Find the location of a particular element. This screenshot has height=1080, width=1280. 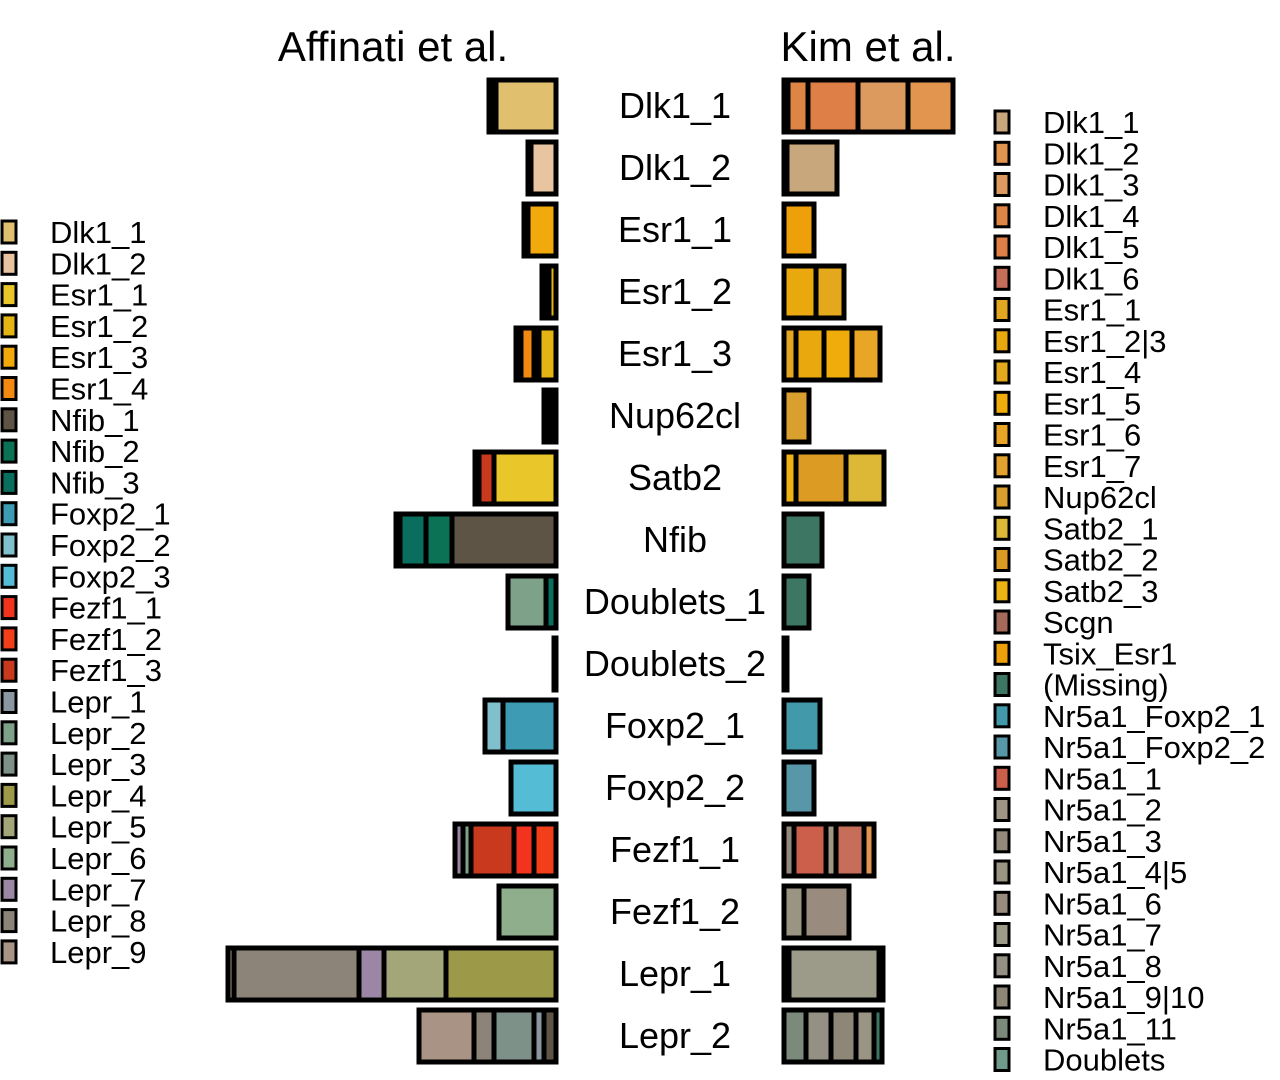

right-legend-label-nr5a1-4-5: Nr5a1_4|5 is located at coordinates (1115, 872).